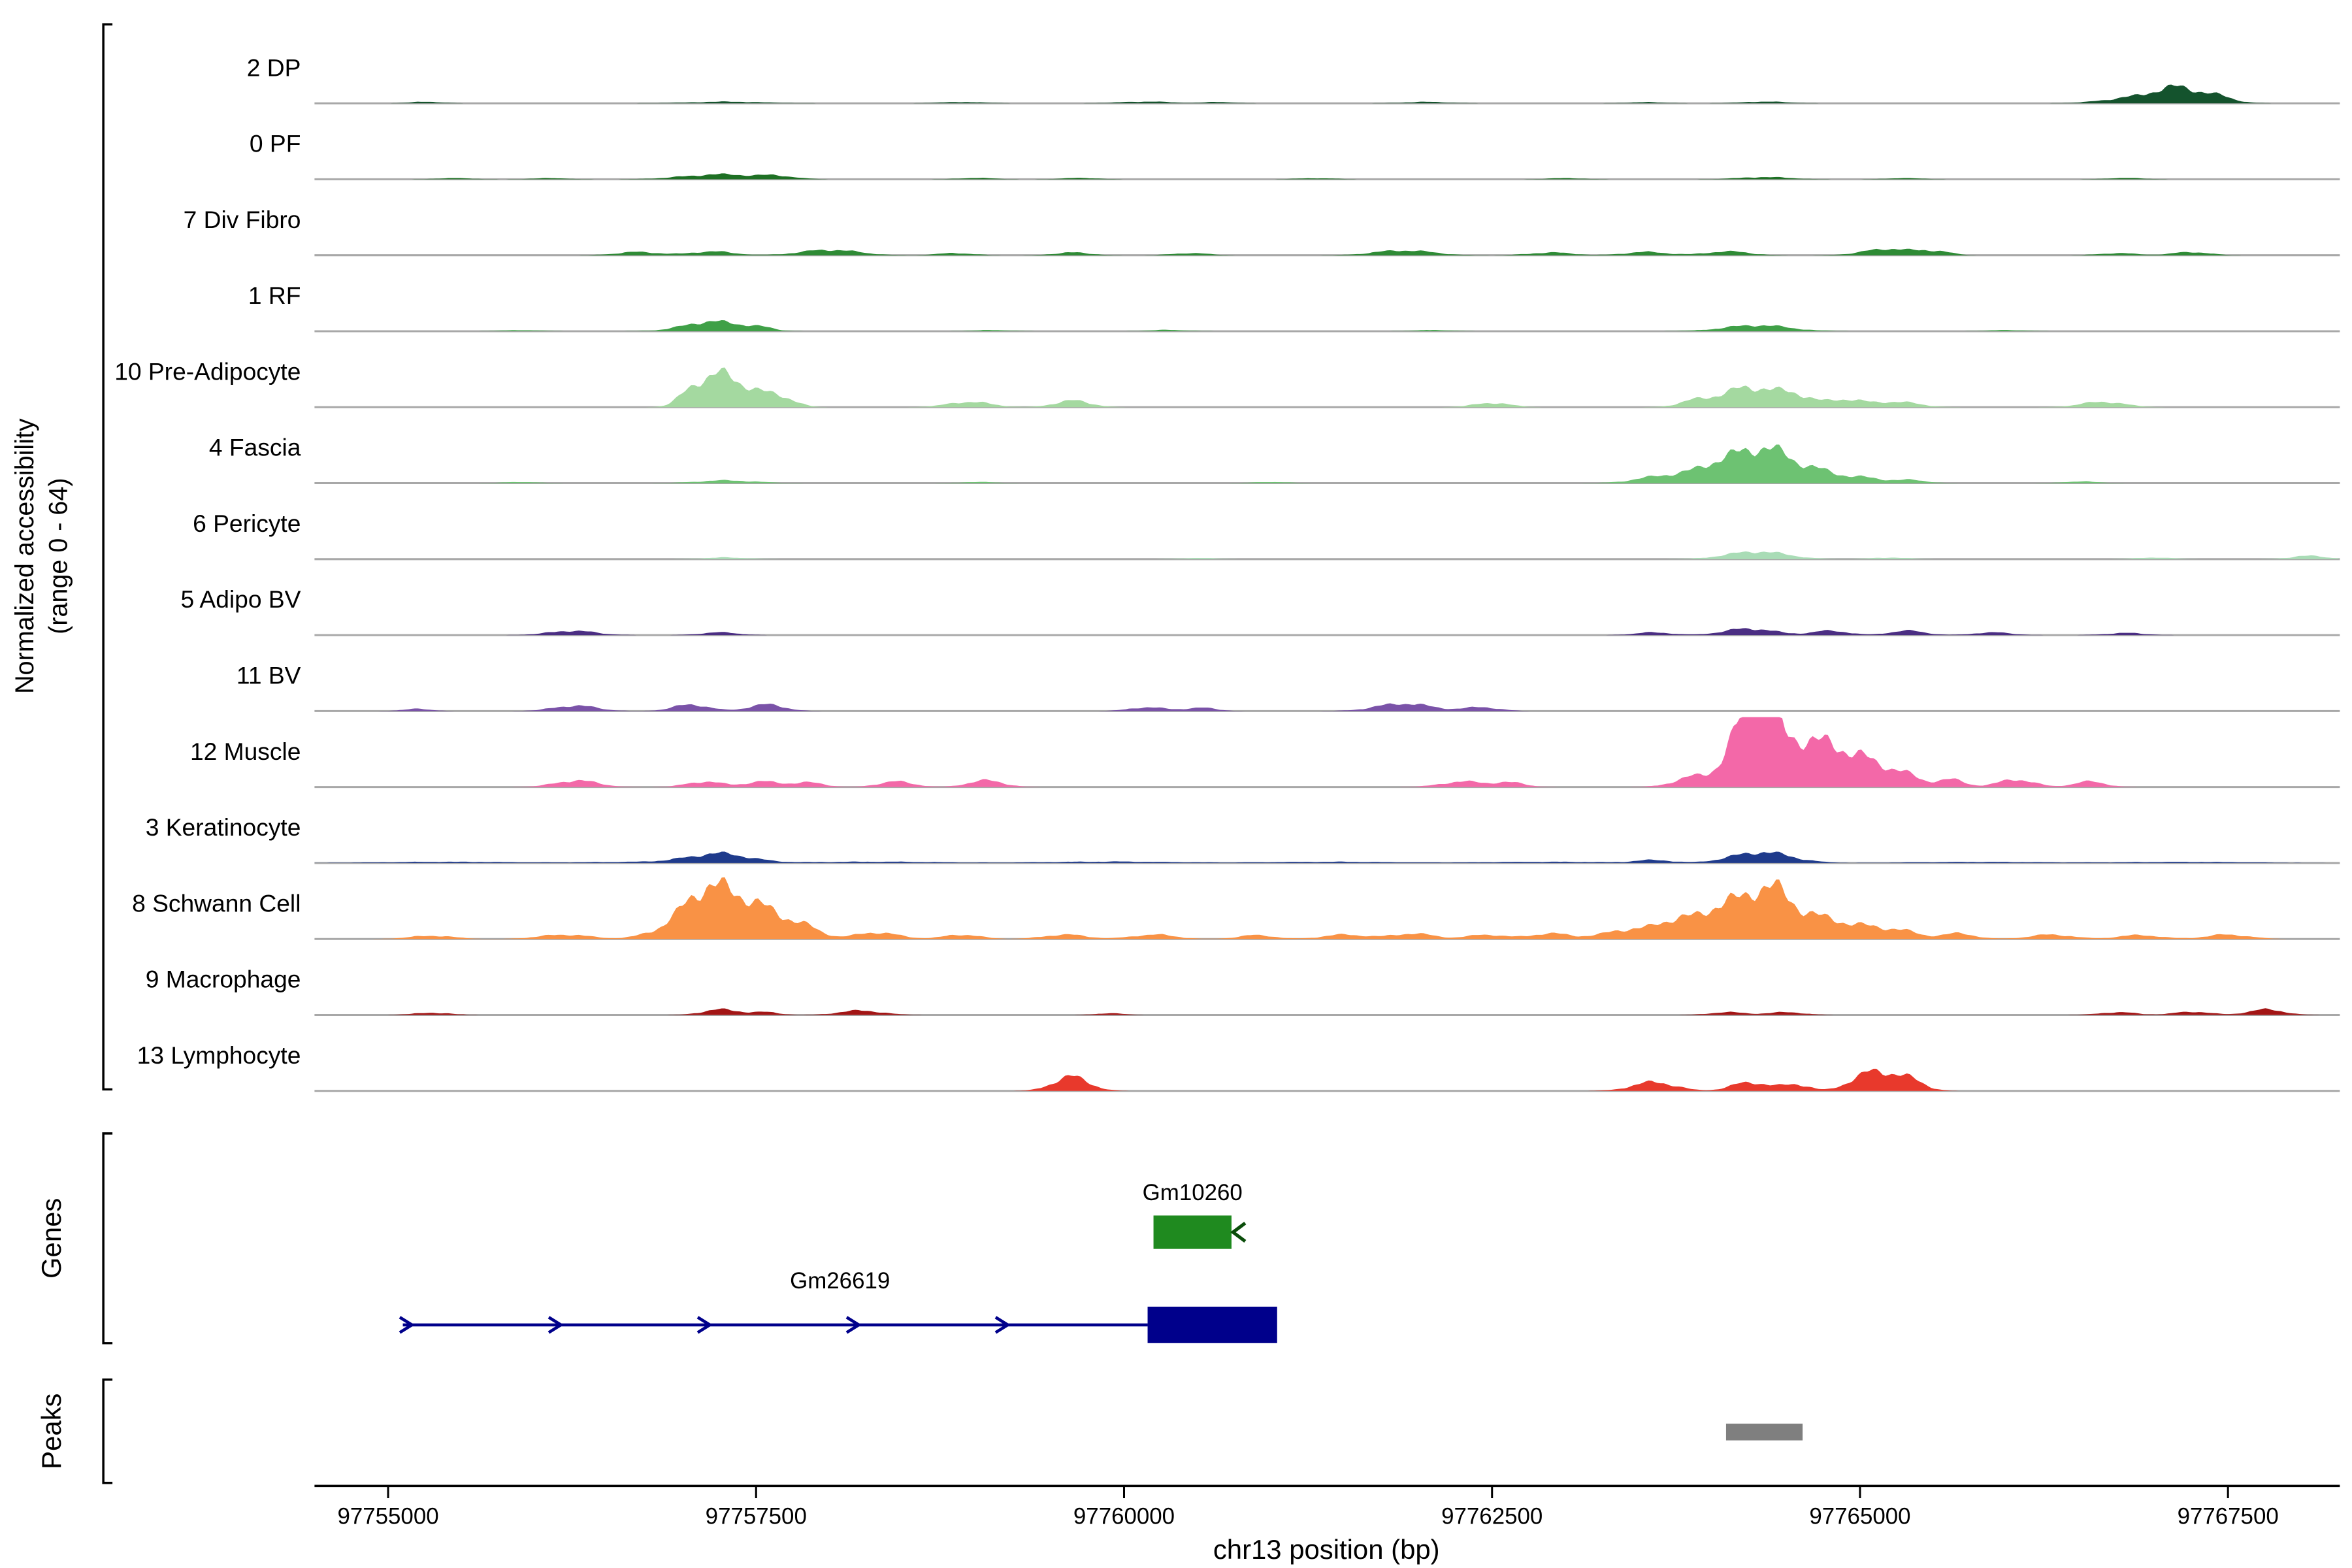 Image resolution: width=2352 pixels, height=1568 pixels. I want to click on track-label: 5 Adipo BV, so click(240, 599).